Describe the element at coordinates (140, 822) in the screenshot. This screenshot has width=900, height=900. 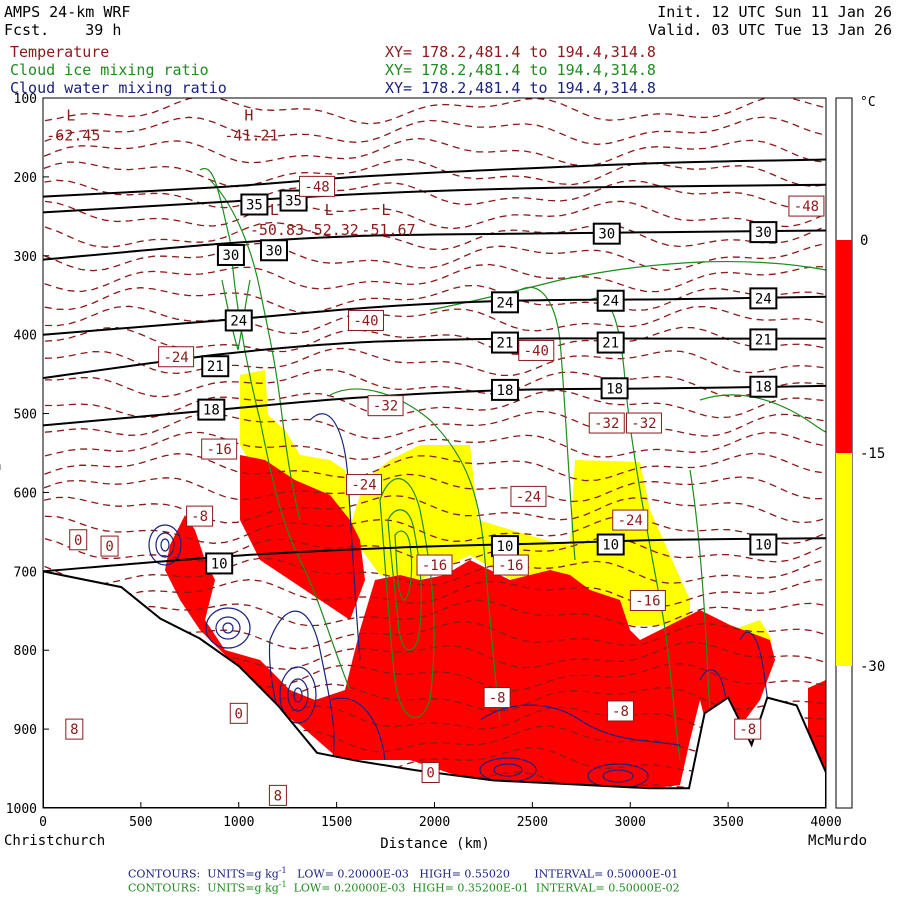
I see `x-tick-label: 500` at that location.